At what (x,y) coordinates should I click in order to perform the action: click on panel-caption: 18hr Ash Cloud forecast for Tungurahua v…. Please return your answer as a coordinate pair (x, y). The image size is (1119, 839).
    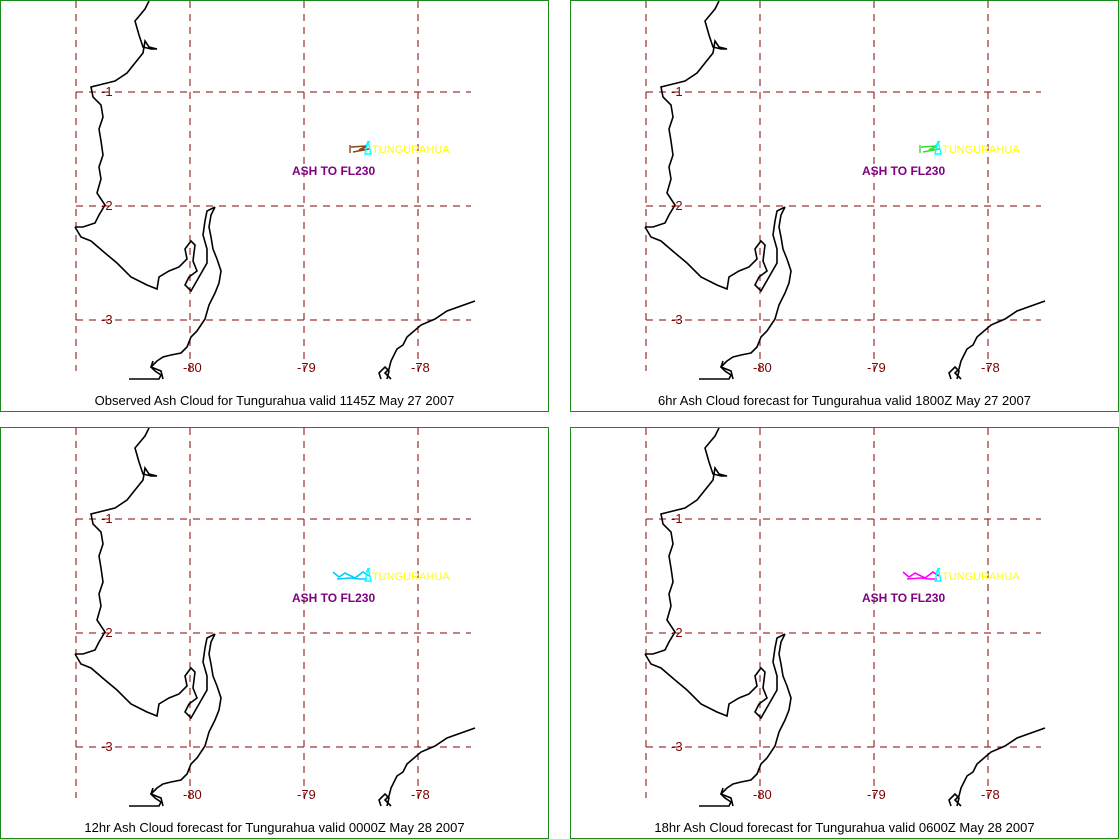
    Looking at the image, I should click on (844, 827).